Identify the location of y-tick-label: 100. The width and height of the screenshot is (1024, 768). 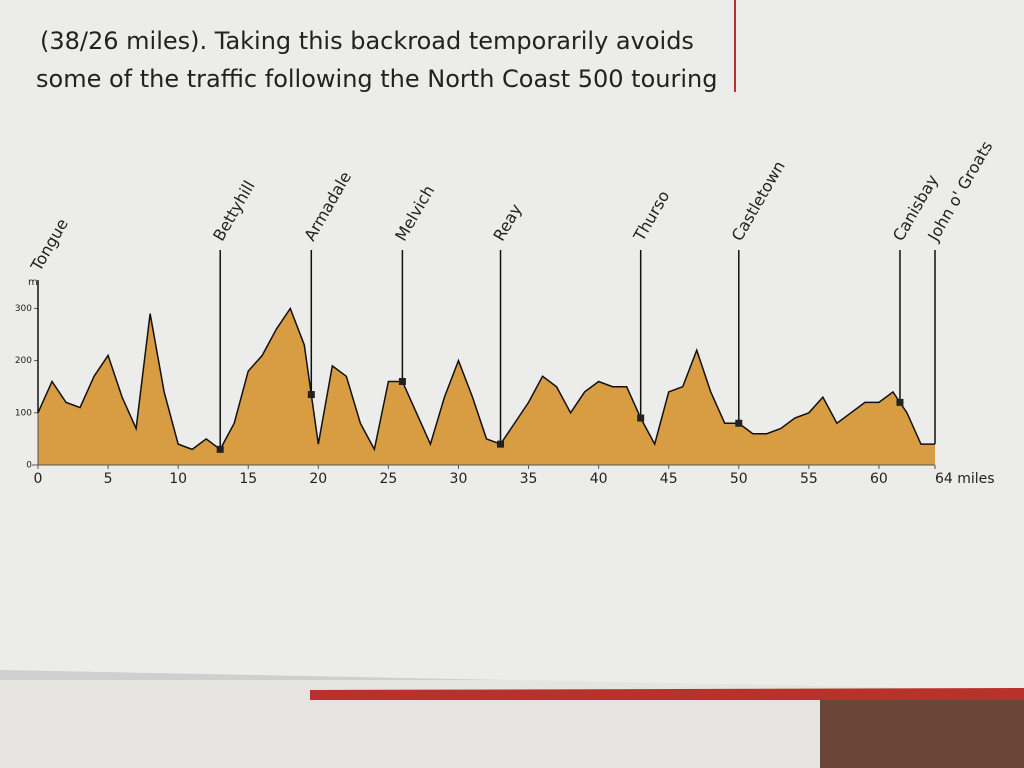
(23, 413).